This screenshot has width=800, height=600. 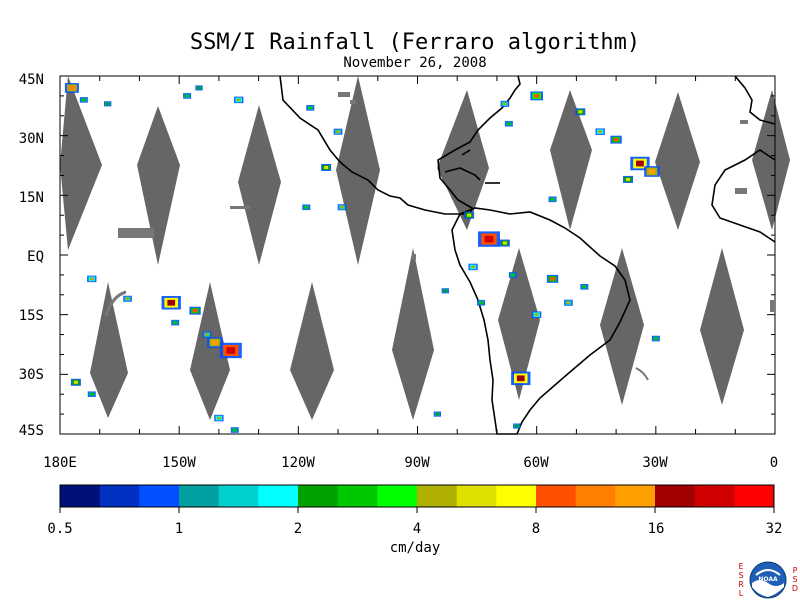 What do you see at coordinates (656, 529) in the screenshot?
I see `colorbar-tick-label: 16` at bounding box center [656, 529].